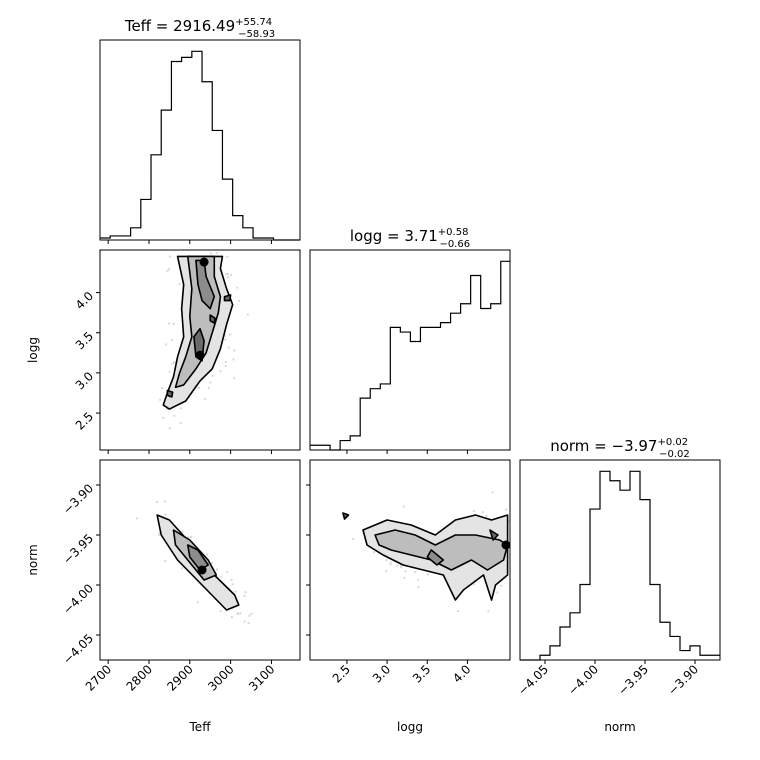 The height and width of the screenshot is (760, 760). I want to click on panel-frame-hist-logg, so click(410, 350).